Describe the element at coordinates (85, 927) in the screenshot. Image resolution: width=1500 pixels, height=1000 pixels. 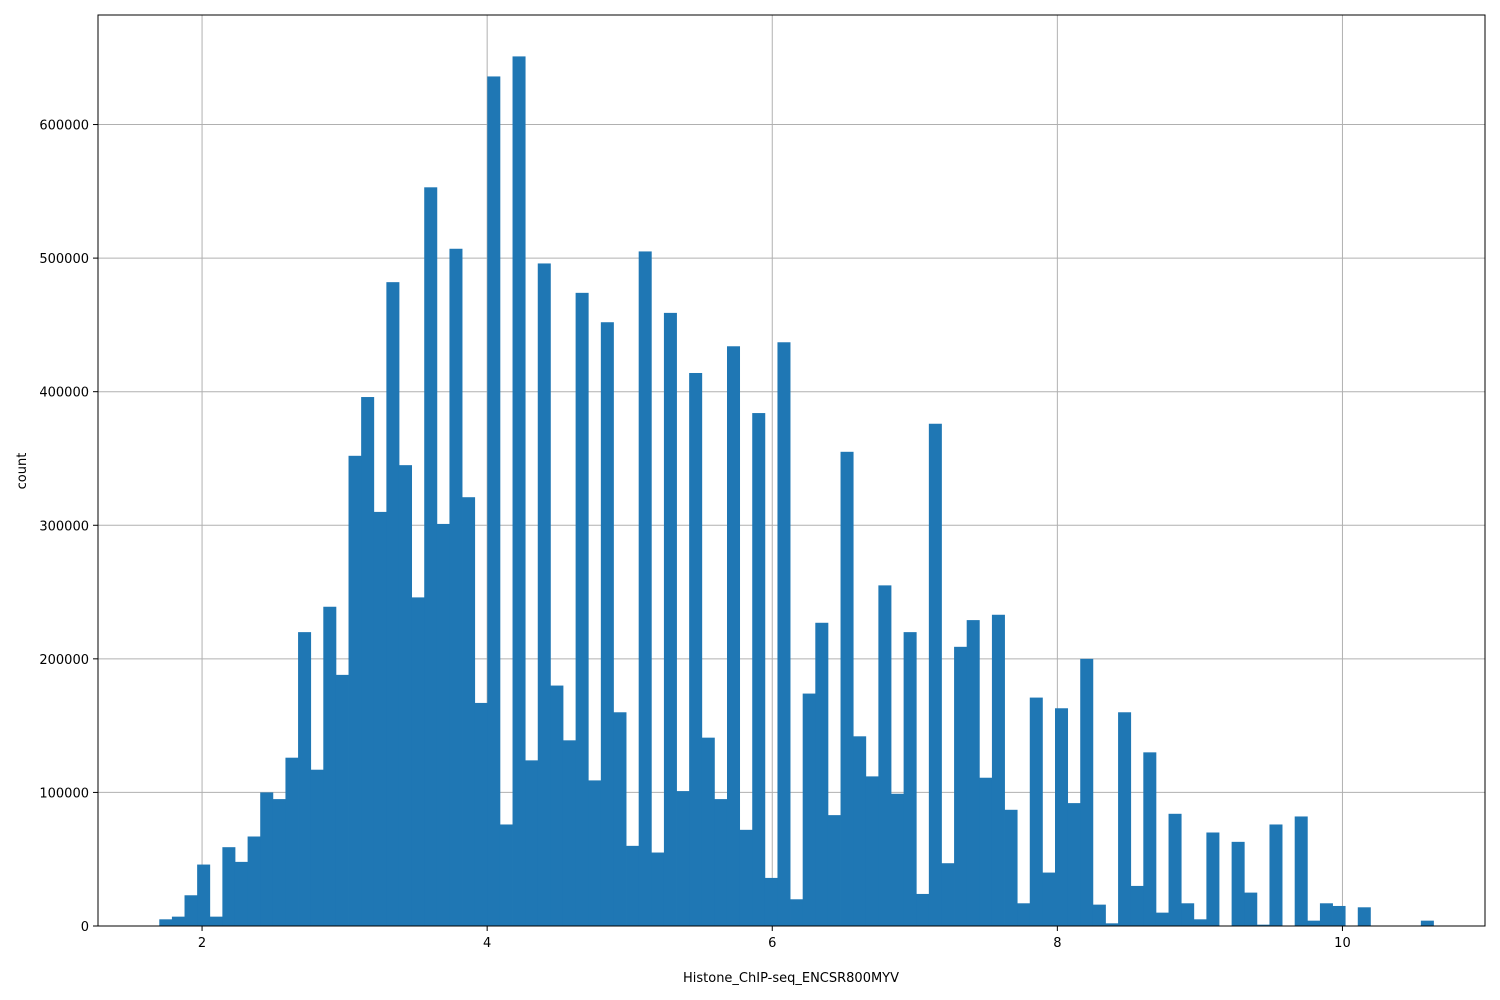
I see `y-tick-label: 0` at that location.